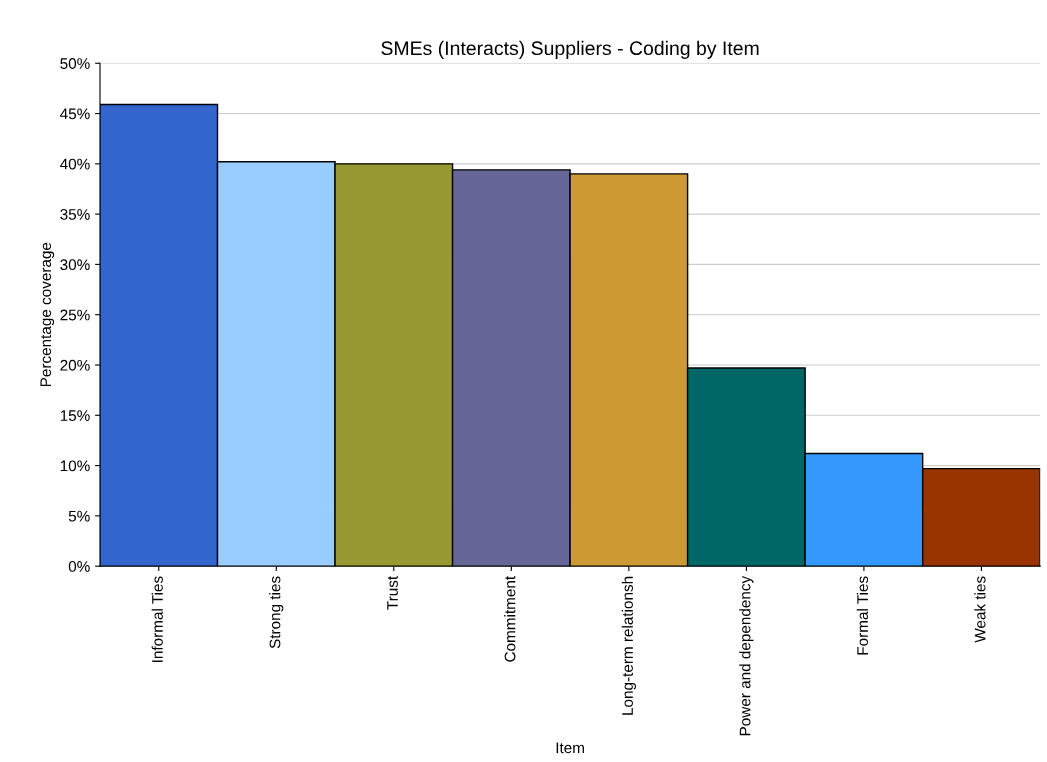 The image size is (1047, 762). What do you see at coordinates (75, 315) in the screenshot?
I see `y-tick-label: 25%` at bounding box center [75, 315].